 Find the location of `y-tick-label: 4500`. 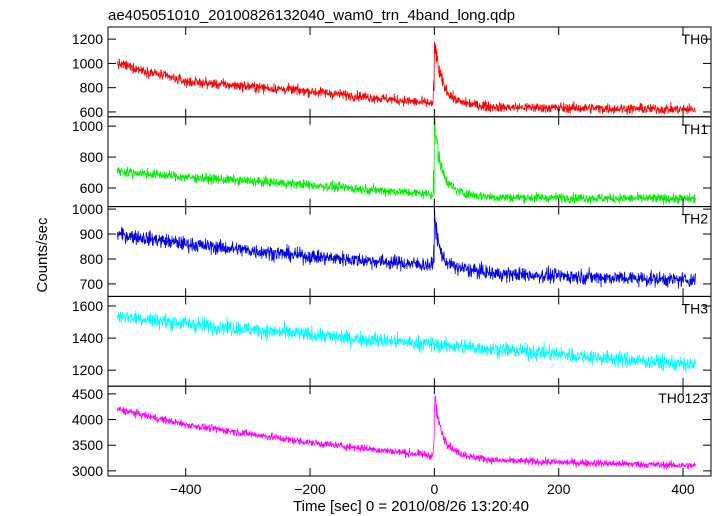

y-tick-label: 4500 is located at coordinates (87, 394).